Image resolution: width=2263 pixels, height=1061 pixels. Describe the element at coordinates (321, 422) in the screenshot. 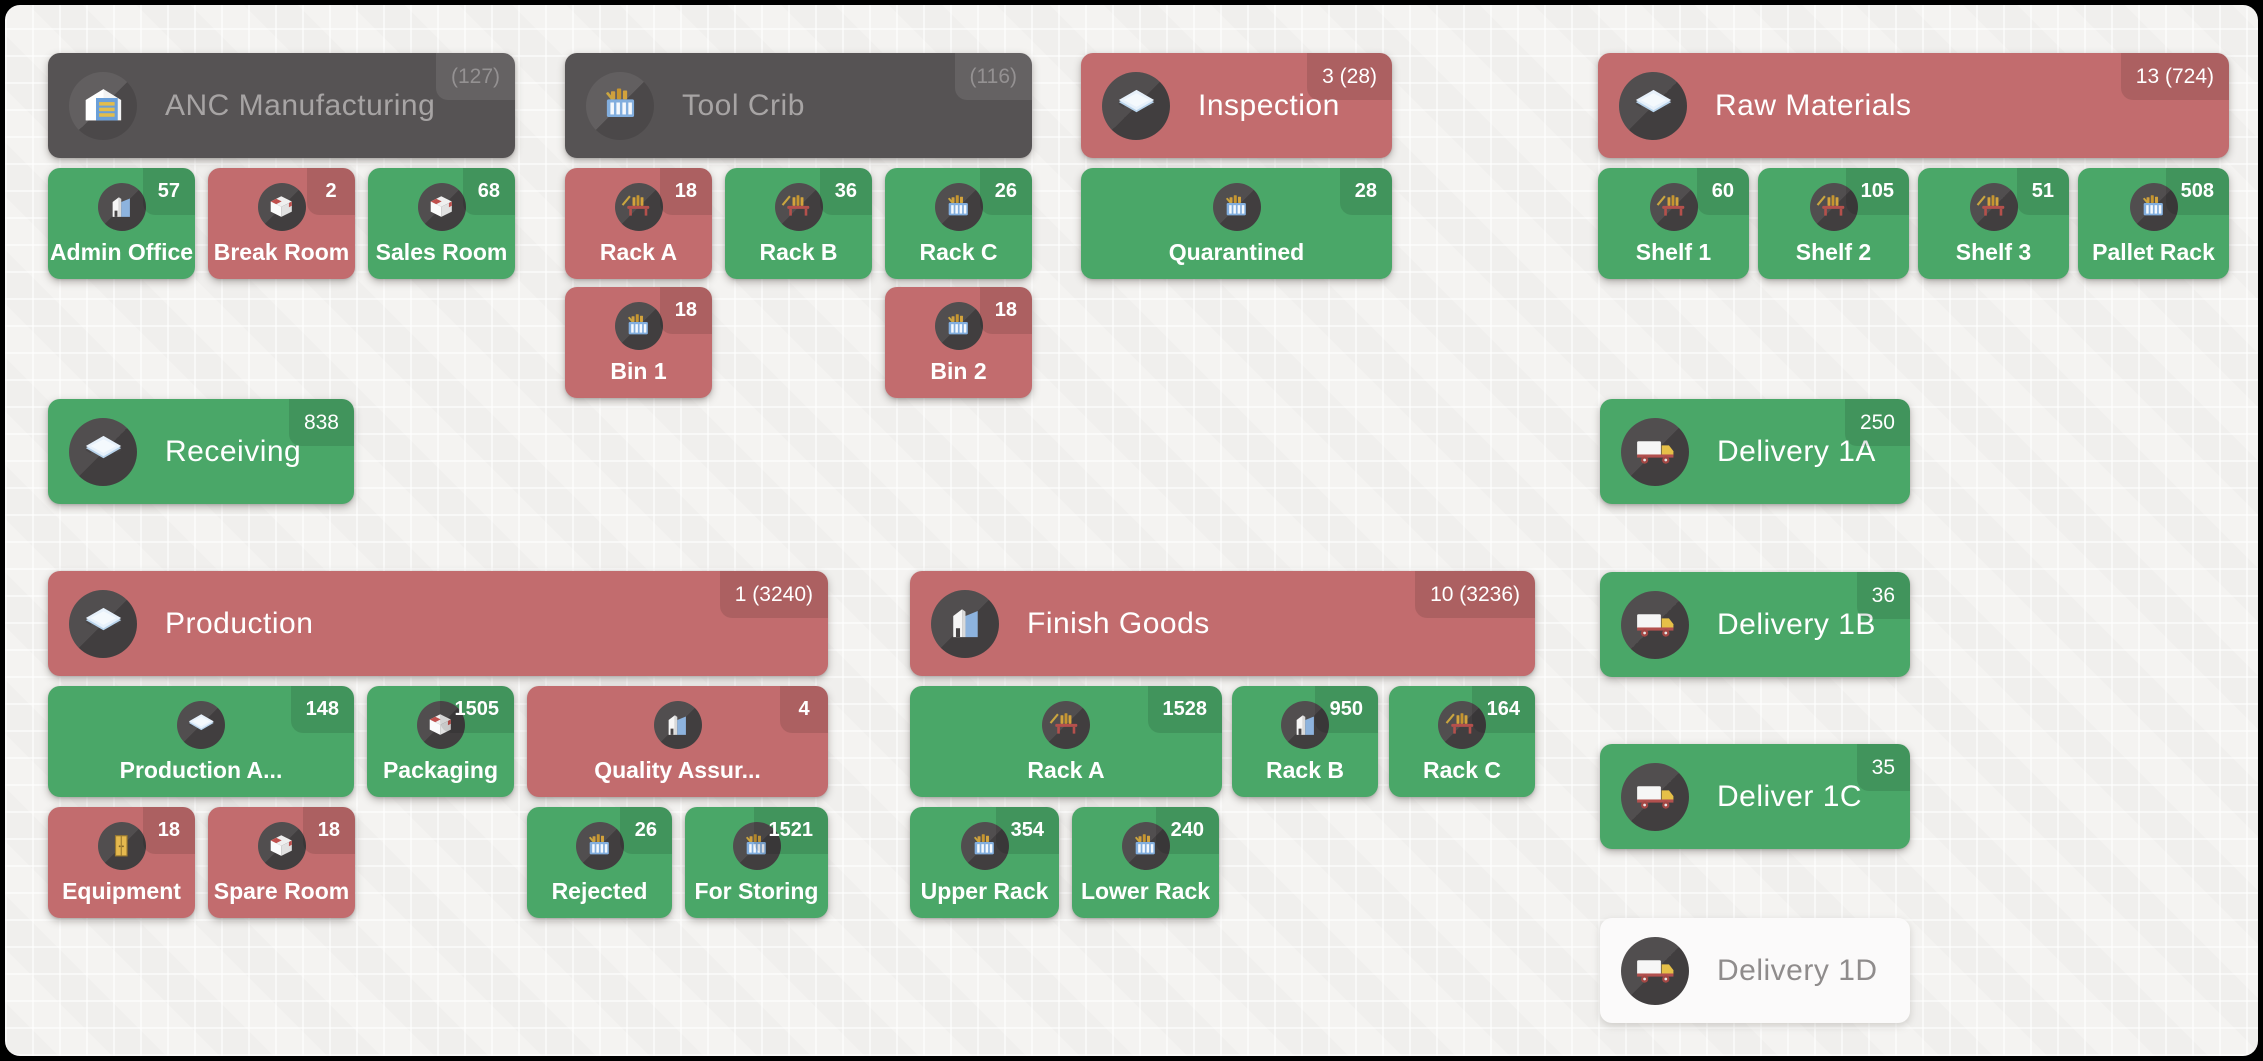

I see `count-badge: 838` at that location.